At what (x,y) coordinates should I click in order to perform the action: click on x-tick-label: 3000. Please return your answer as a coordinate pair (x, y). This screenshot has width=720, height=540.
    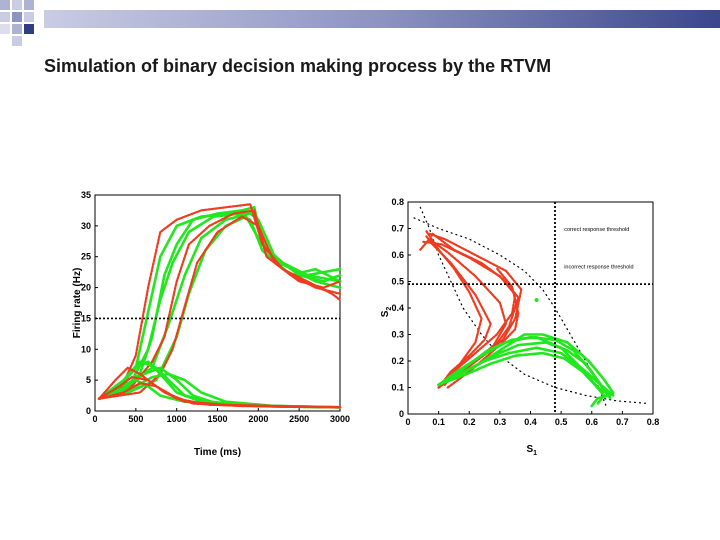
    Looking at the image, I should click on (340, 419).